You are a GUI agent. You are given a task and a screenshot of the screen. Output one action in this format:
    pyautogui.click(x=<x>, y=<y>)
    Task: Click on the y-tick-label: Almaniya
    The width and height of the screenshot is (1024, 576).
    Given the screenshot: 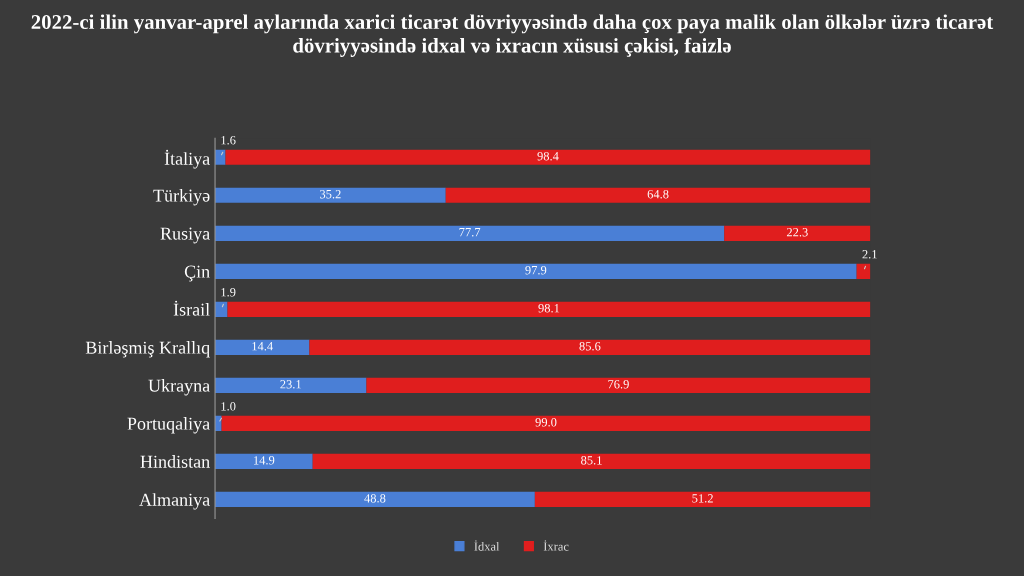 What is the action you would take?
    pyautogui.click(x=174, y=501)
    